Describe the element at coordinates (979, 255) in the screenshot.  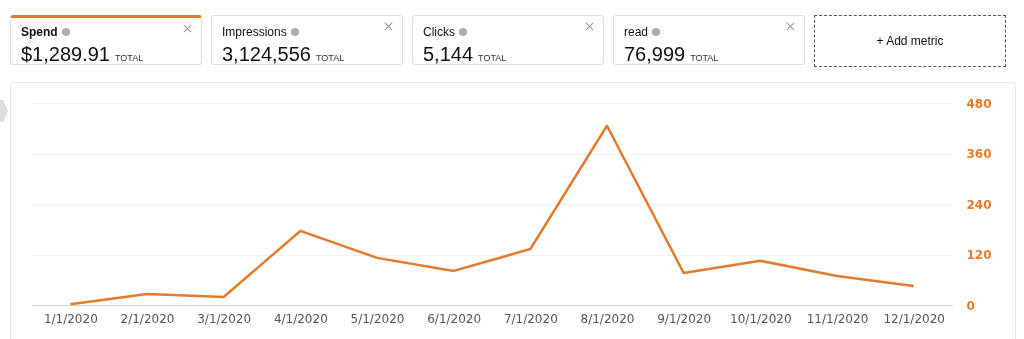
I see `y-tick-label: 120` at that location.